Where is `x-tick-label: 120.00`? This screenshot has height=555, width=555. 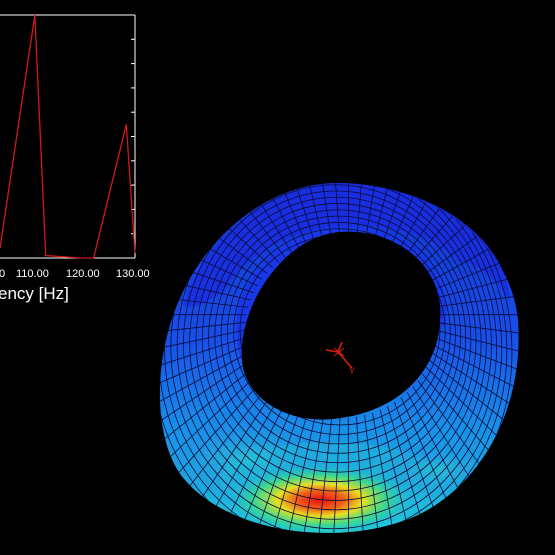
x-tick-label: 120.00 is located at coordinates (83, 274).